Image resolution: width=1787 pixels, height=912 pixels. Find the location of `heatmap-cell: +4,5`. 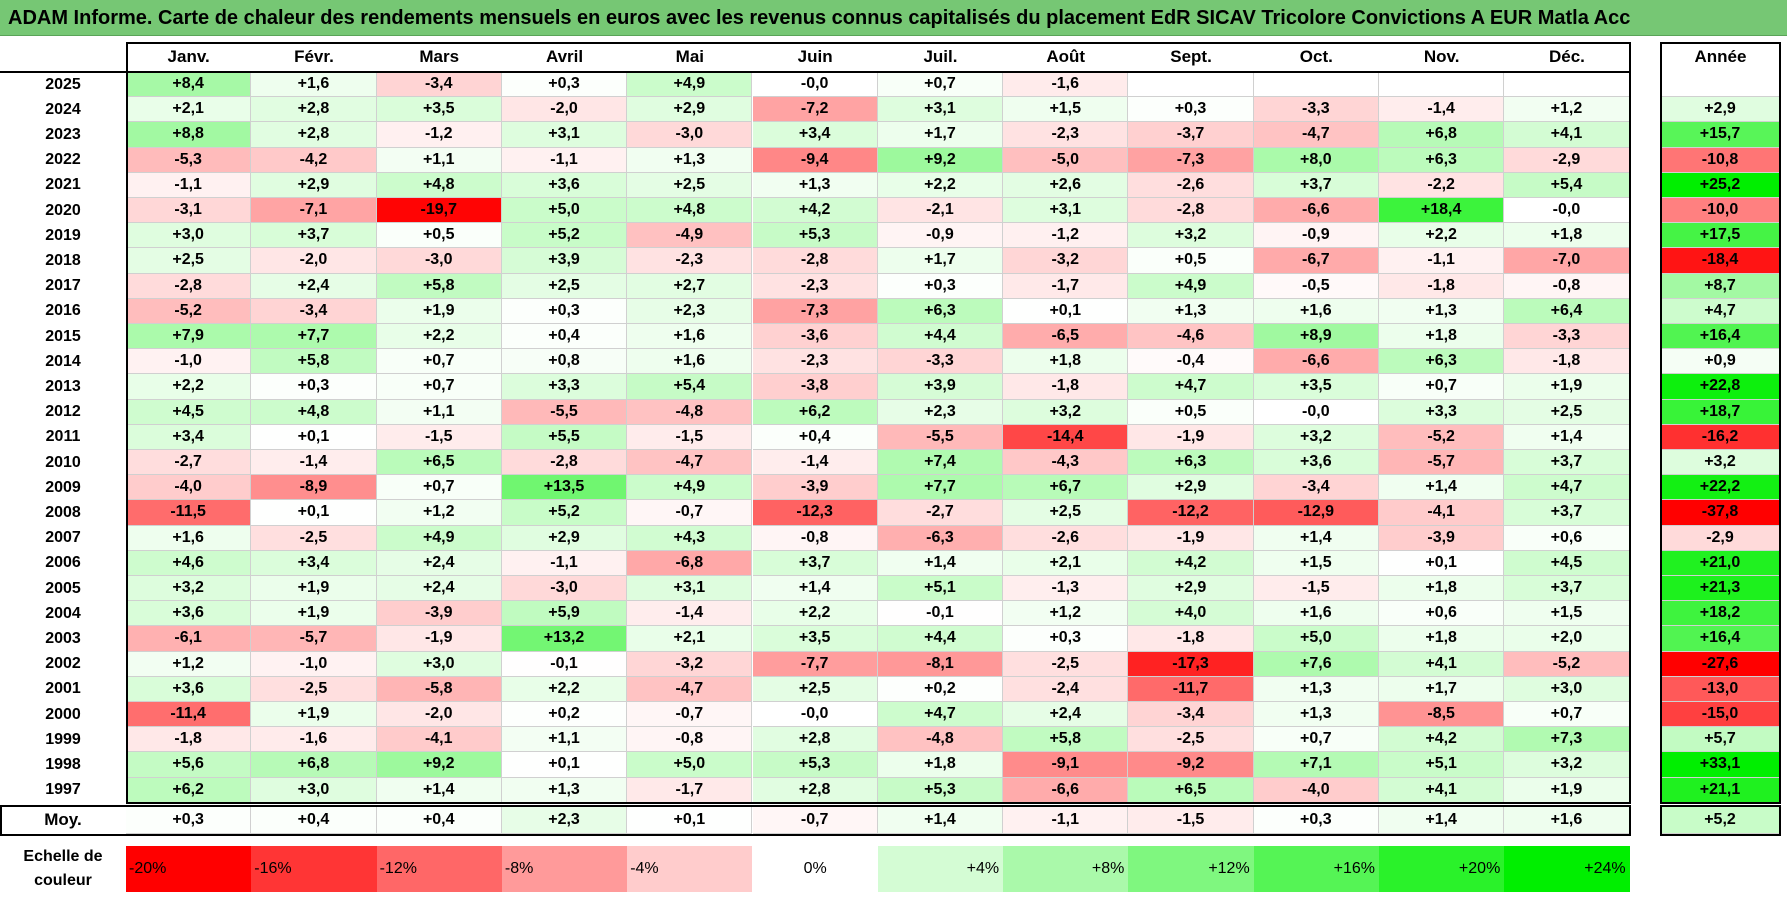

heatmap-cell: +4,5 is located at coordinates (189, 412).